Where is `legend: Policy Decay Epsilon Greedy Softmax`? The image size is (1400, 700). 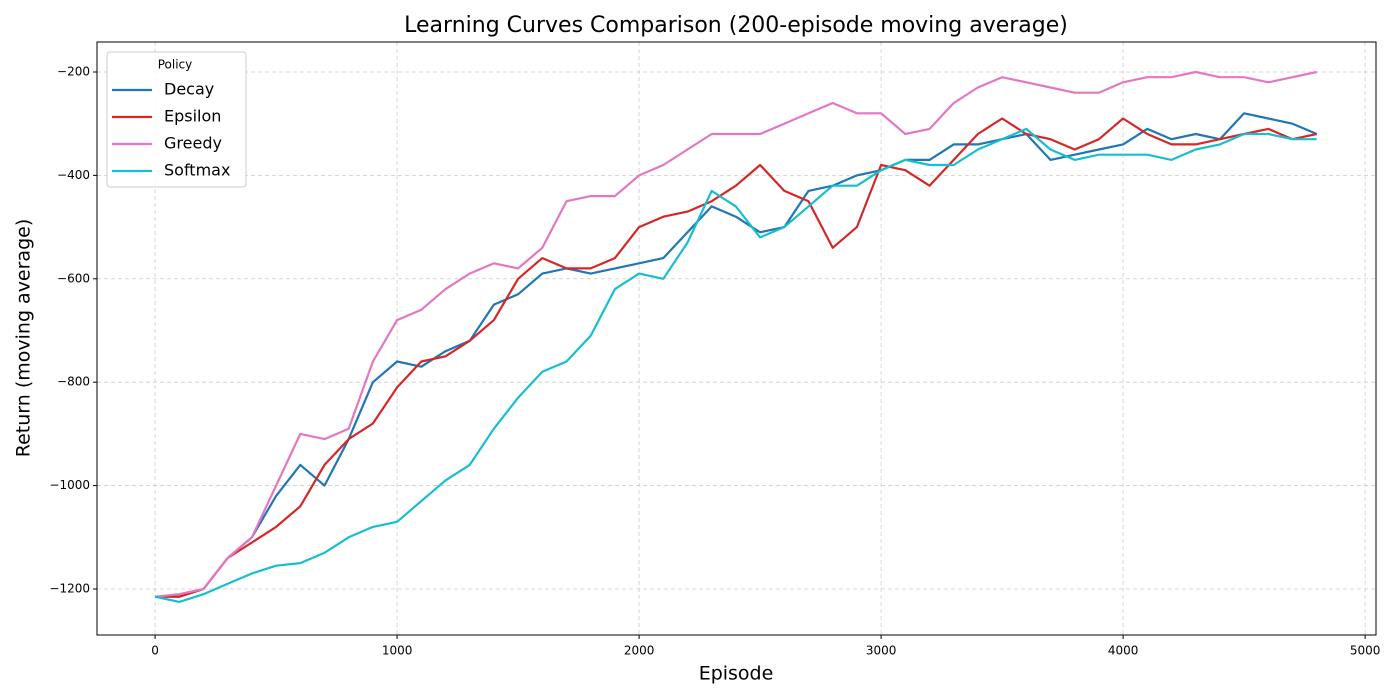 legend: Policy Decay Epsilon Greedy Softmax is located at coordinates (176, 119).